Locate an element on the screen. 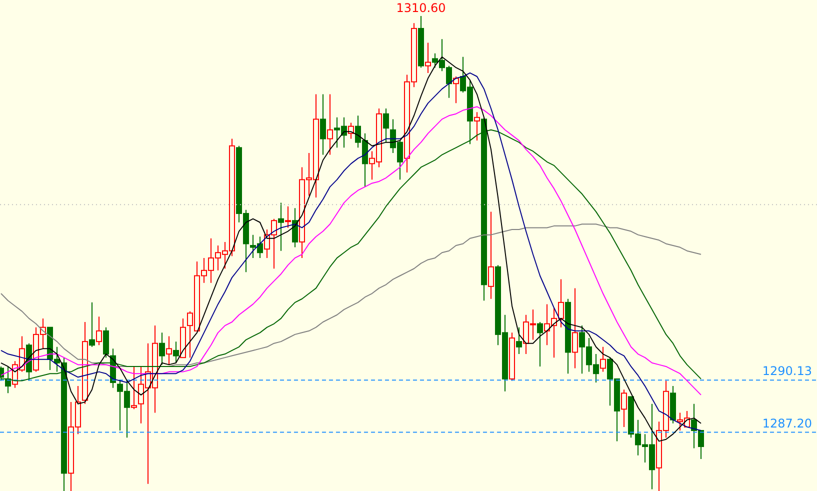 The image size is (817, 491). ref-line-label: 1287.20 is located at coordinates (787, 423).